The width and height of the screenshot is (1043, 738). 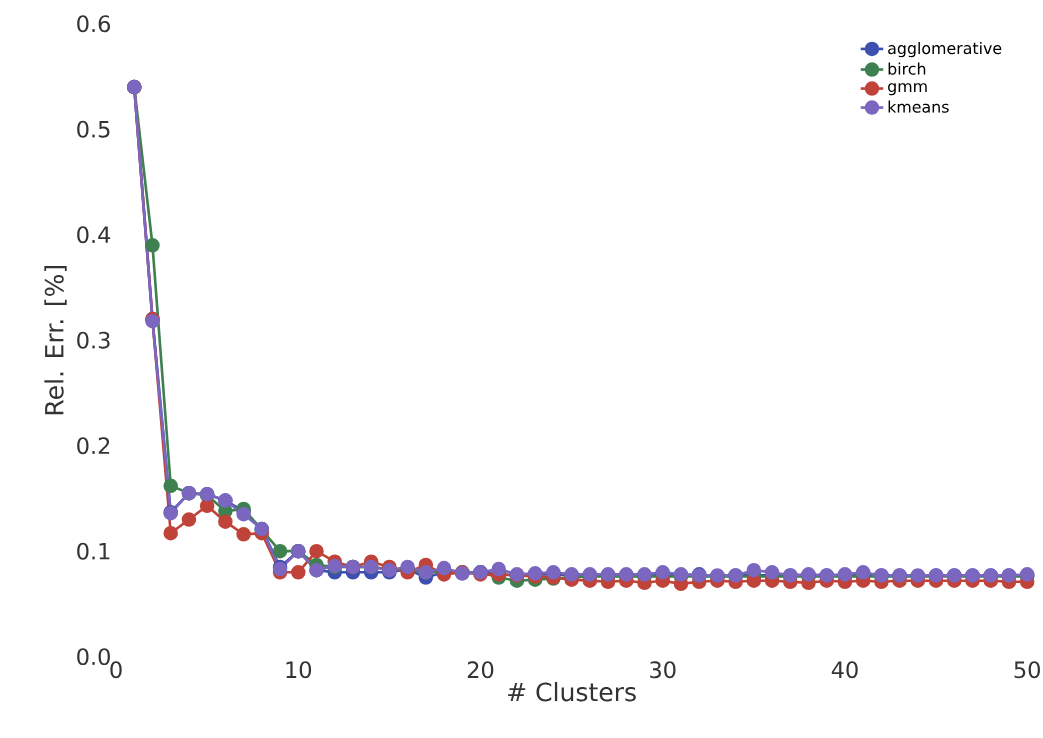 What do you see at coordinates (93, 340) in the screenshot?
I see `y-tick-label: 0.3` at bounding box center [93, 340].